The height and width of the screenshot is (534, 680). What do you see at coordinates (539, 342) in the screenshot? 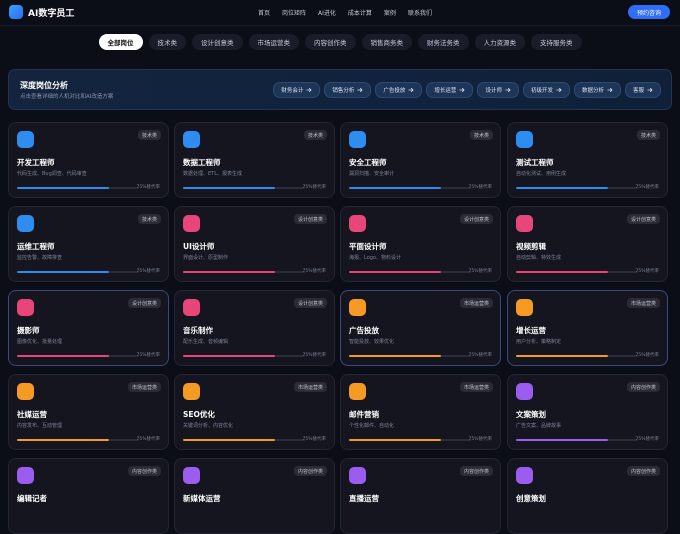
I see `job-desc: 用户分析、策略制定` at bounding box center [539, 342].